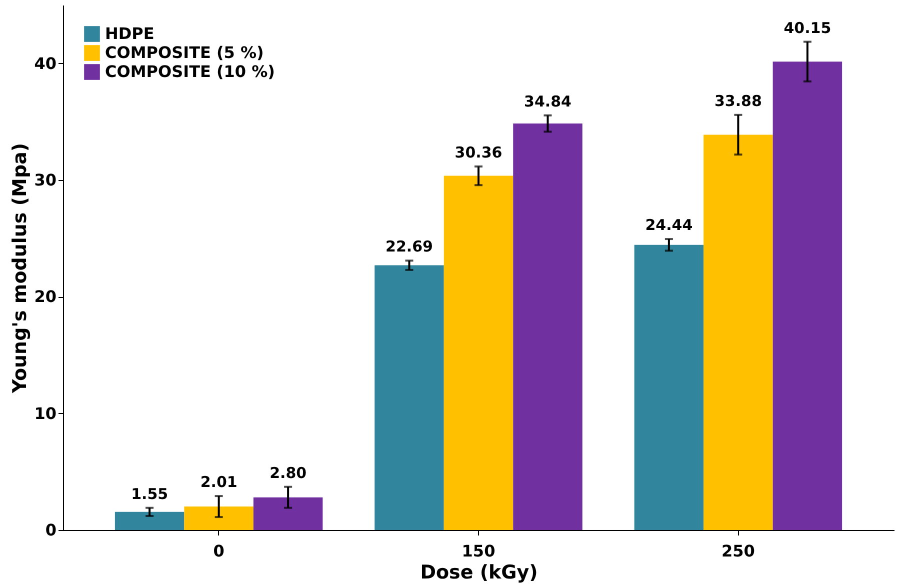 The image size is (904, 587). What do you see at coordinates (669, 225) in the screenshot?
I see `data-label: 24.44` at bounding box center [669, 225].